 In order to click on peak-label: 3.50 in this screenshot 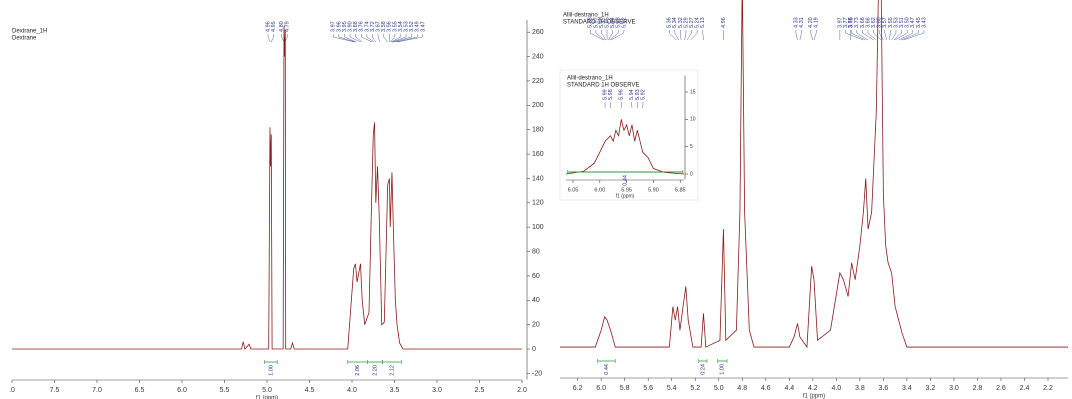, I will do `click(908, 22)`.